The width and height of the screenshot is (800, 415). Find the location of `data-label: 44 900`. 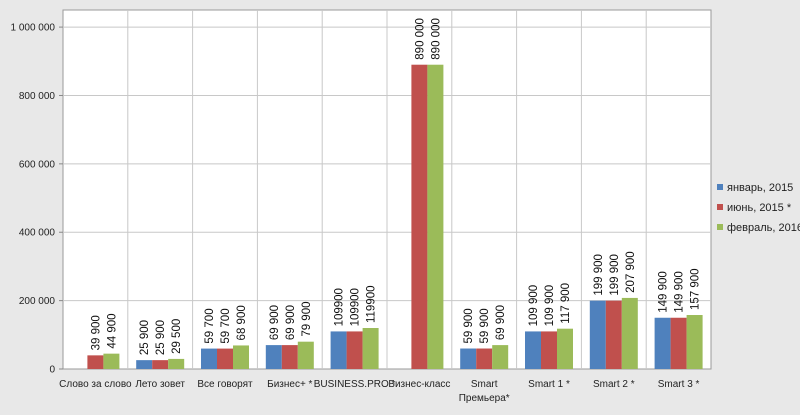

data-label: 44 900 is located at coordinates (112, 330).